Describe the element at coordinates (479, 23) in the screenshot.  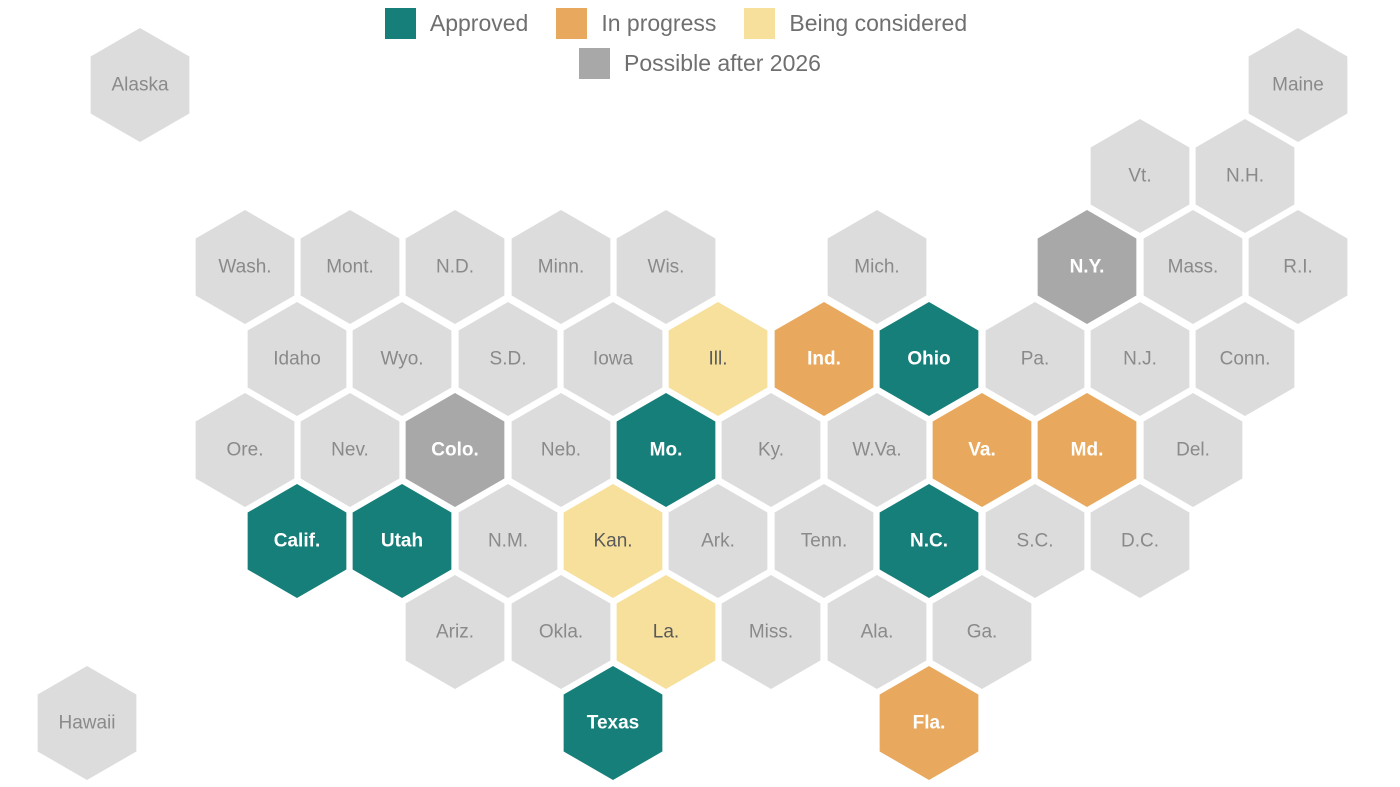
I see `legend-label: Approved` at that location.